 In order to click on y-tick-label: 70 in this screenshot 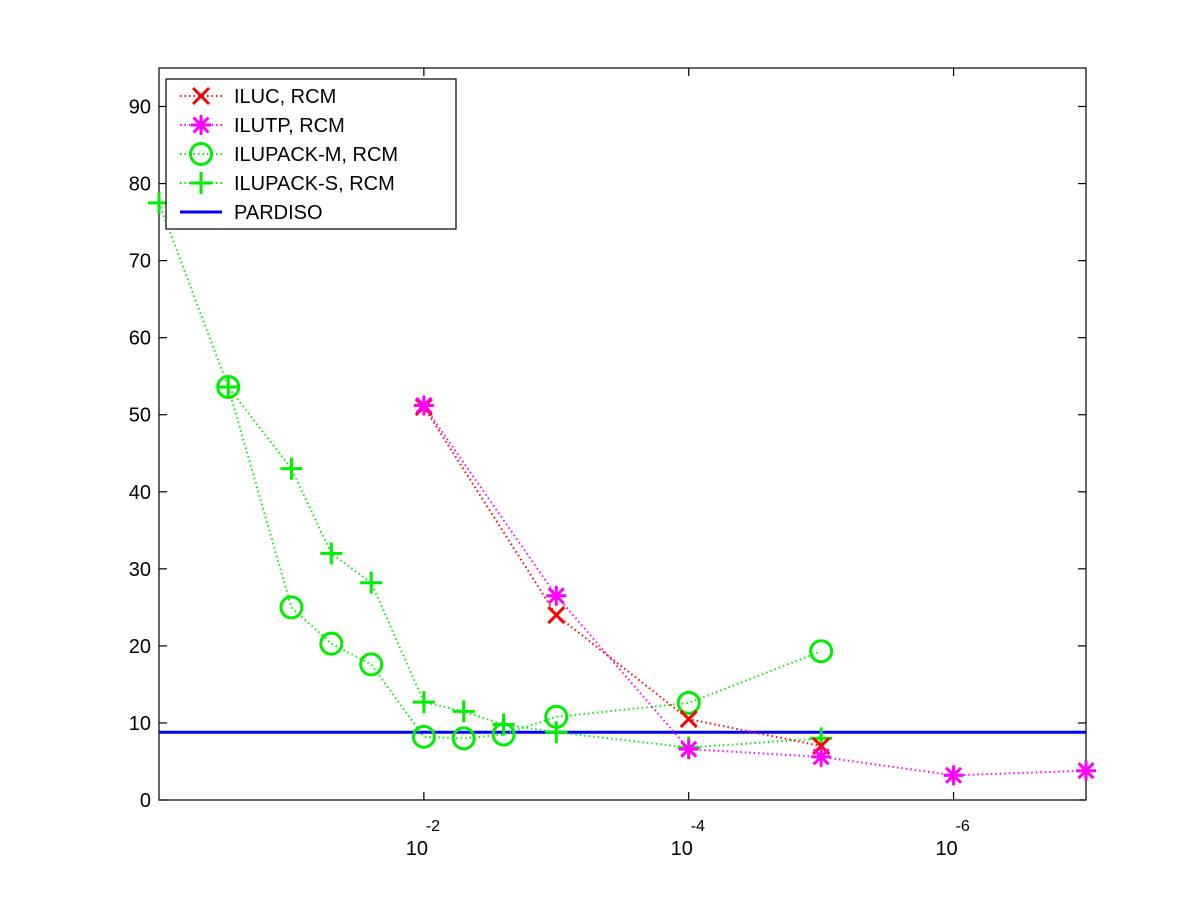, I will do `click(140, 262)`.